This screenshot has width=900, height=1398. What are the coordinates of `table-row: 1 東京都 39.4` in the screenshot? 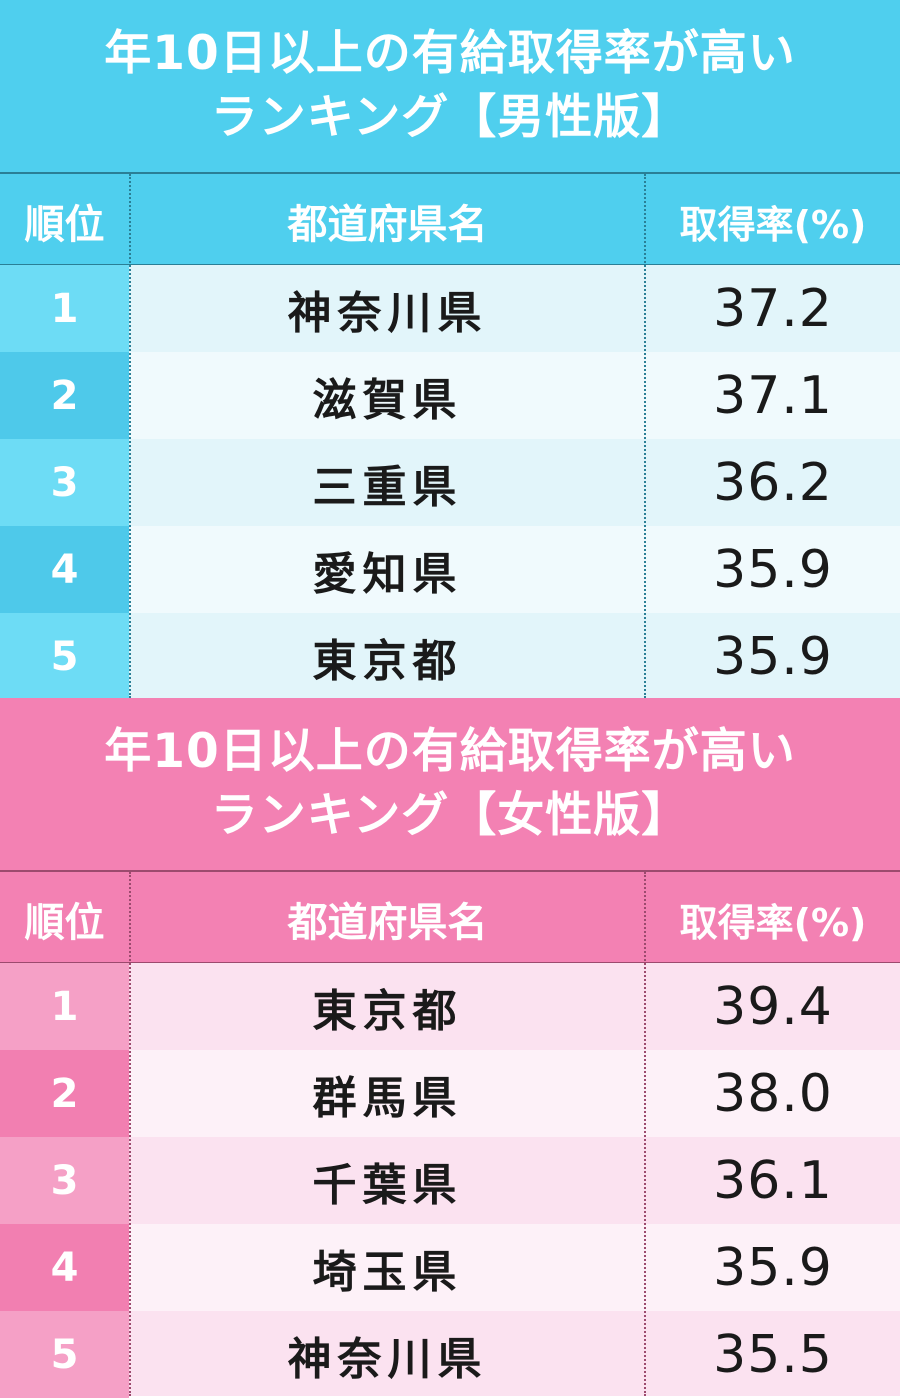 It's located at (450, 1006).